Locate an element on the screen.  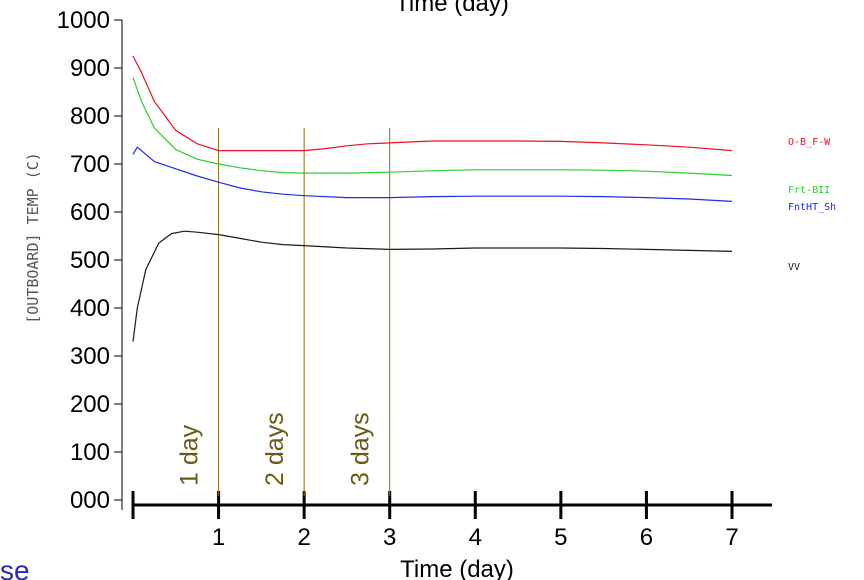
legend-item: O-B_F-W is located at coordinates (809, 142).